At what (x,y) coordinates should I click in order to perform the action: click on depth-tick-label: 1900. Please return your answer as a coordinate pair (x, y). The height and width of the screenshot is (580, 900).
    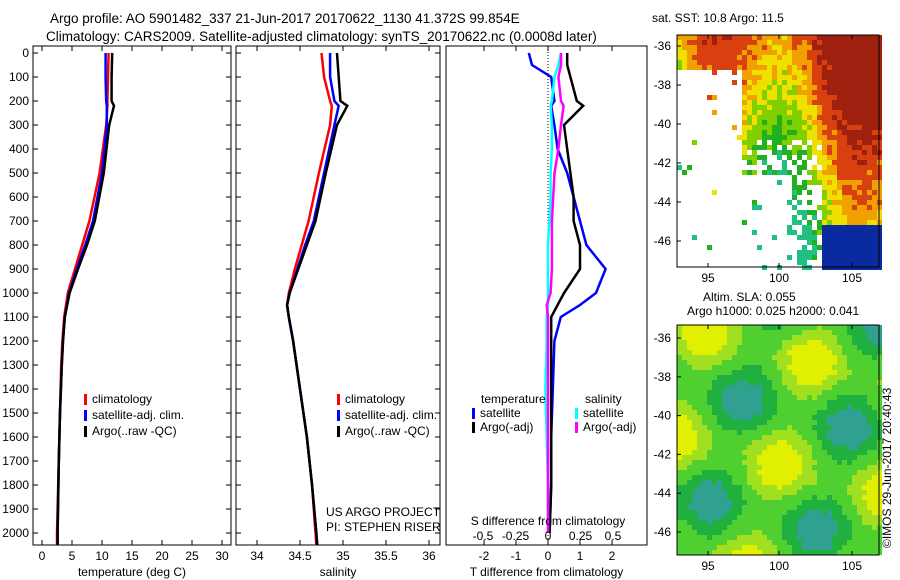
    Looking at the image, I should click on (15, 509).